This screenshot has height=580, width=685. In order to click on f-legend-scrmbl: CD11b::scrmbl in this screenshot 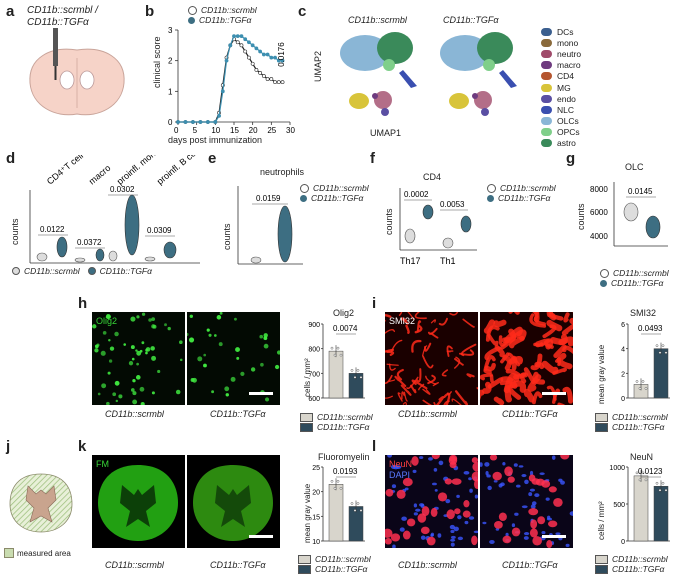, I will do `click(528, 188)`.